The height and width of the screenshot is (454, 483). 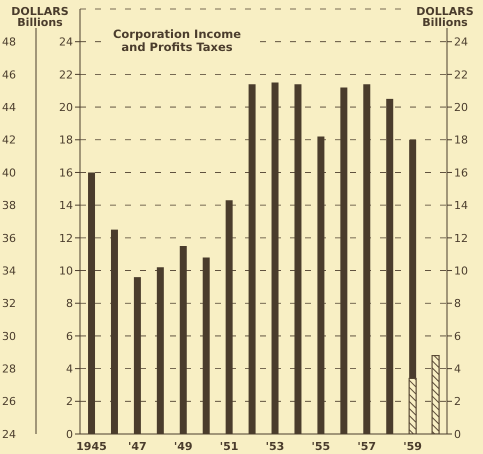 What do you see at coordinates (457, 303) in the screenshot?
I see `y2-tick-label: 8` at bounding box center [457, 303].